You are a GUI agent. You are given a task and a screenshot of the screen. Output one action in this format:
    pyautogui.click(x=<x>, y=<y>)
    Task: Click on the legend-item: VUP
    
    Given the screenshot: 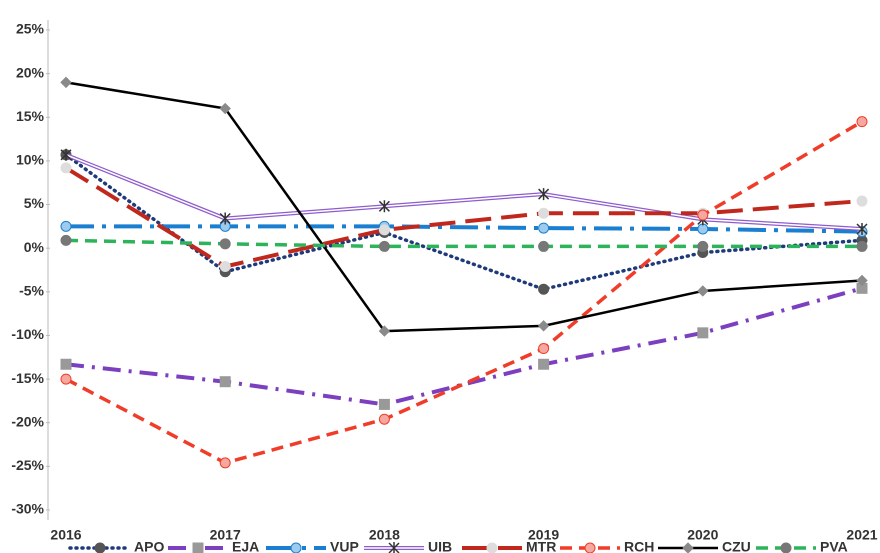 What is the action you would take?
    pyautogui.click(x=312, y=546)
    